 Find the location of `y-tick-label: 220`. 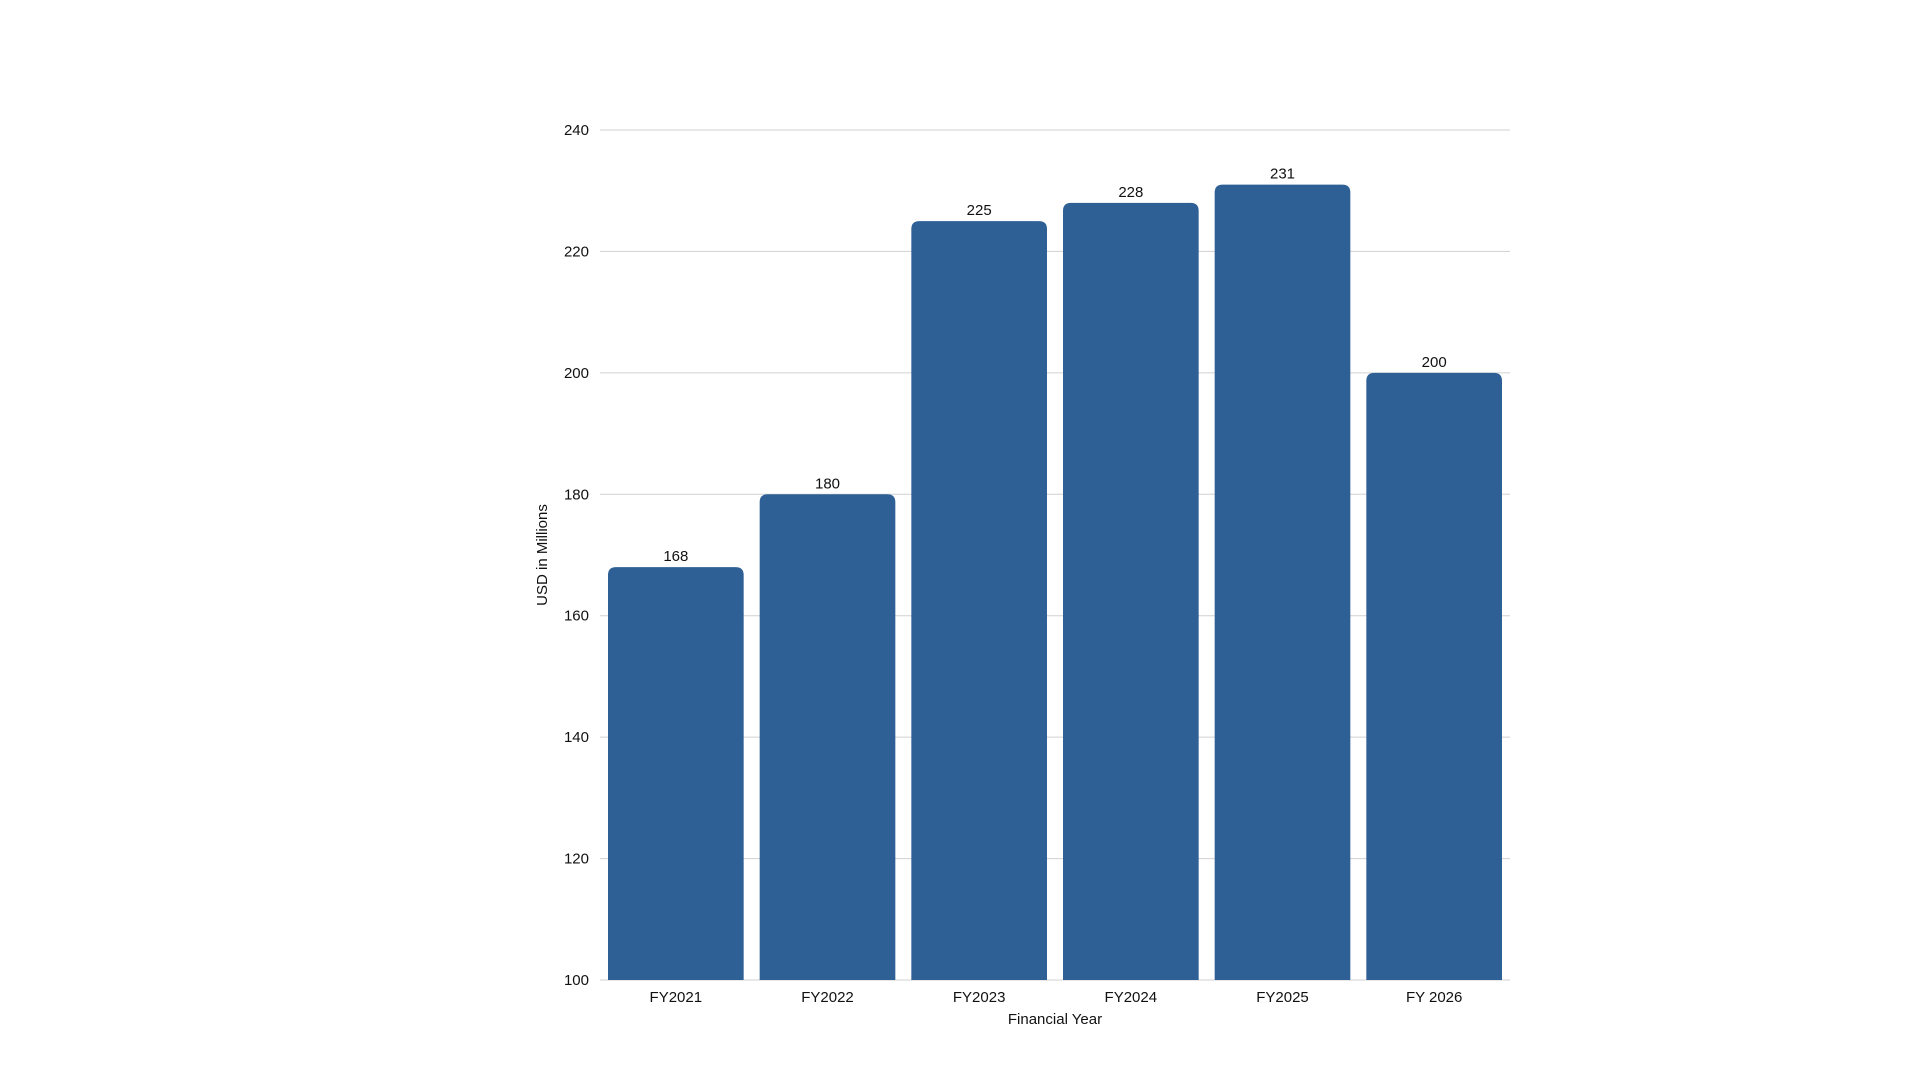

y-tick-label: 220 is located at coordinates (576, 251).